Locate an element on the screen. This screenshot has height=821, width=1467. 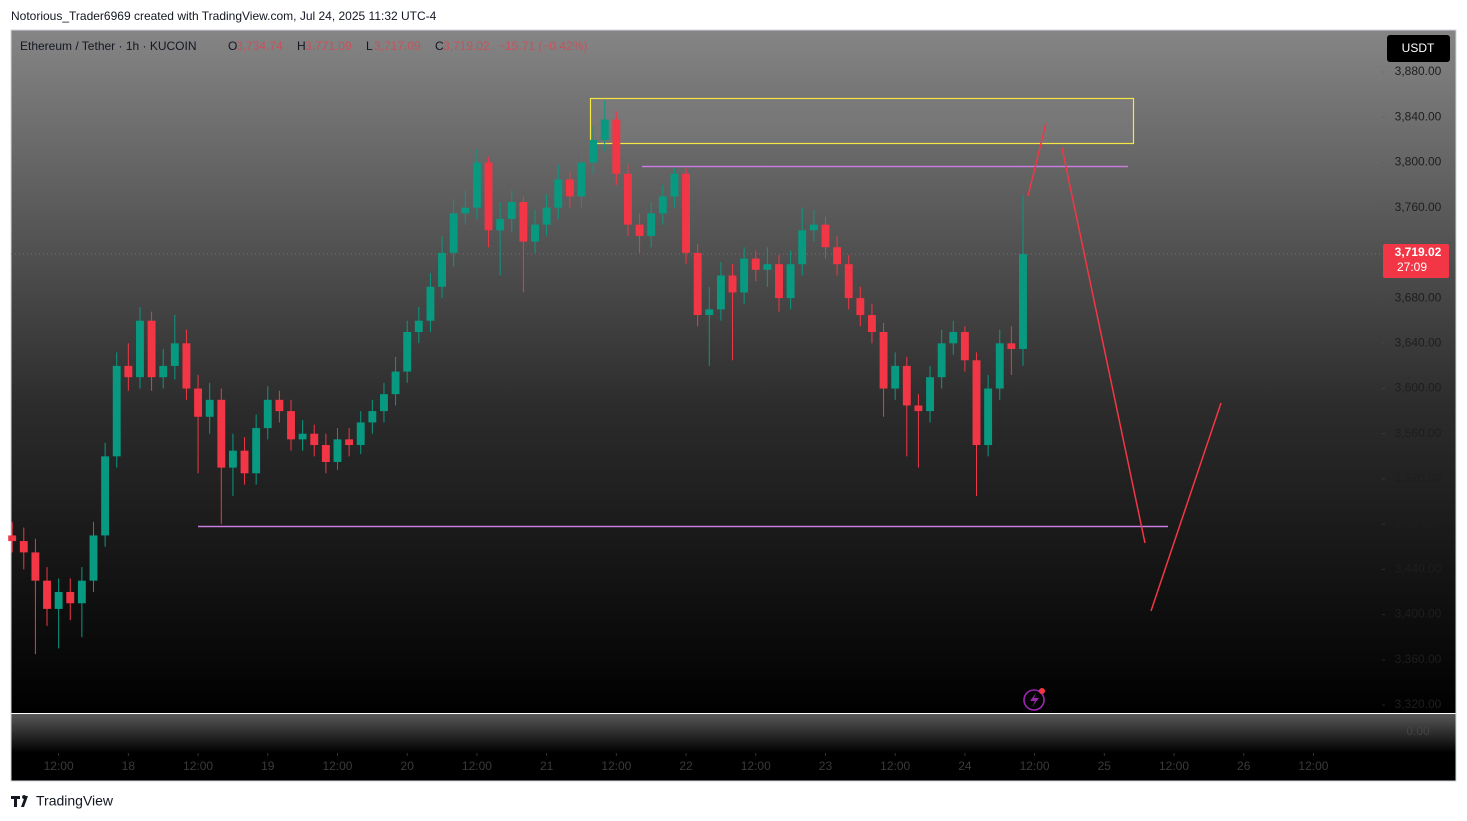
x-tick-label: 26 is located at coordinates (1244, 766).